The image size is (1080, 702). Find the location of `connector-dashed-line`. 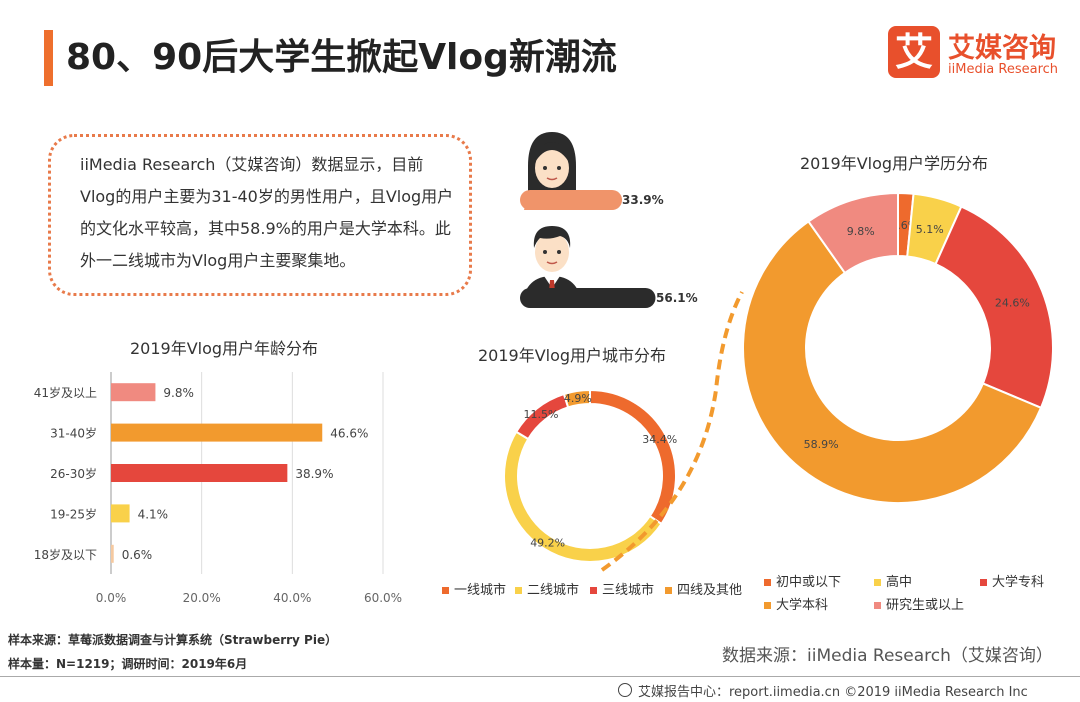

connector-dashed-line is located at coordinates (672, 431).